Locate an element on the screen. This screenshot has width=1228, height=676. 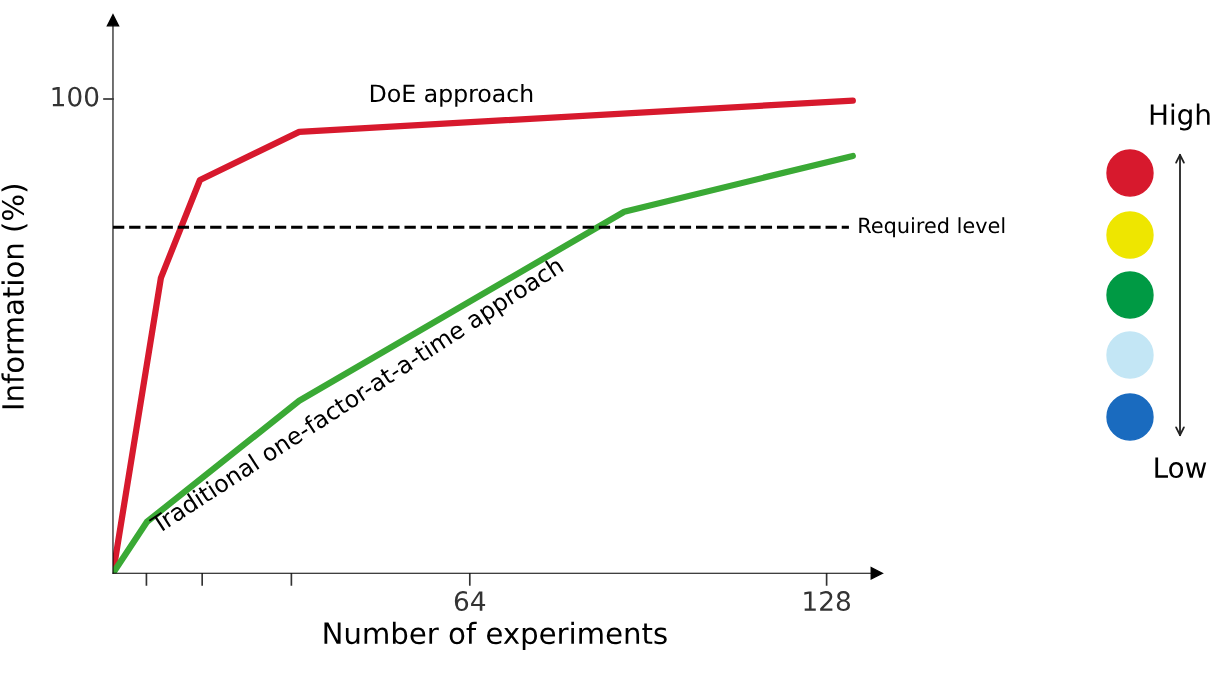
ref-line-label: Required level is located at coordinates (932, 227).